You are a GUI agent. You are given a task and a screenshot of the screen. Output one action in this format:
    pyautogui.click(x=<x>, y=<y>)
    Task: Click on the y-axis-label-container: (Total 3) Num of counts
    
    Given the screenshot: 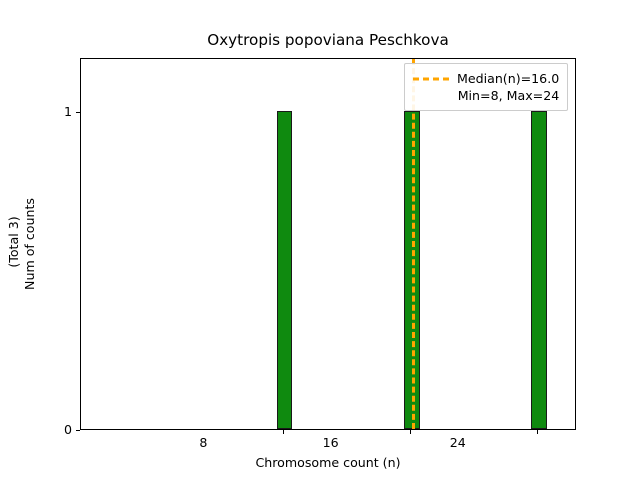 What is the action you would take?
    pyautogui.click(x=22, y=244)
    